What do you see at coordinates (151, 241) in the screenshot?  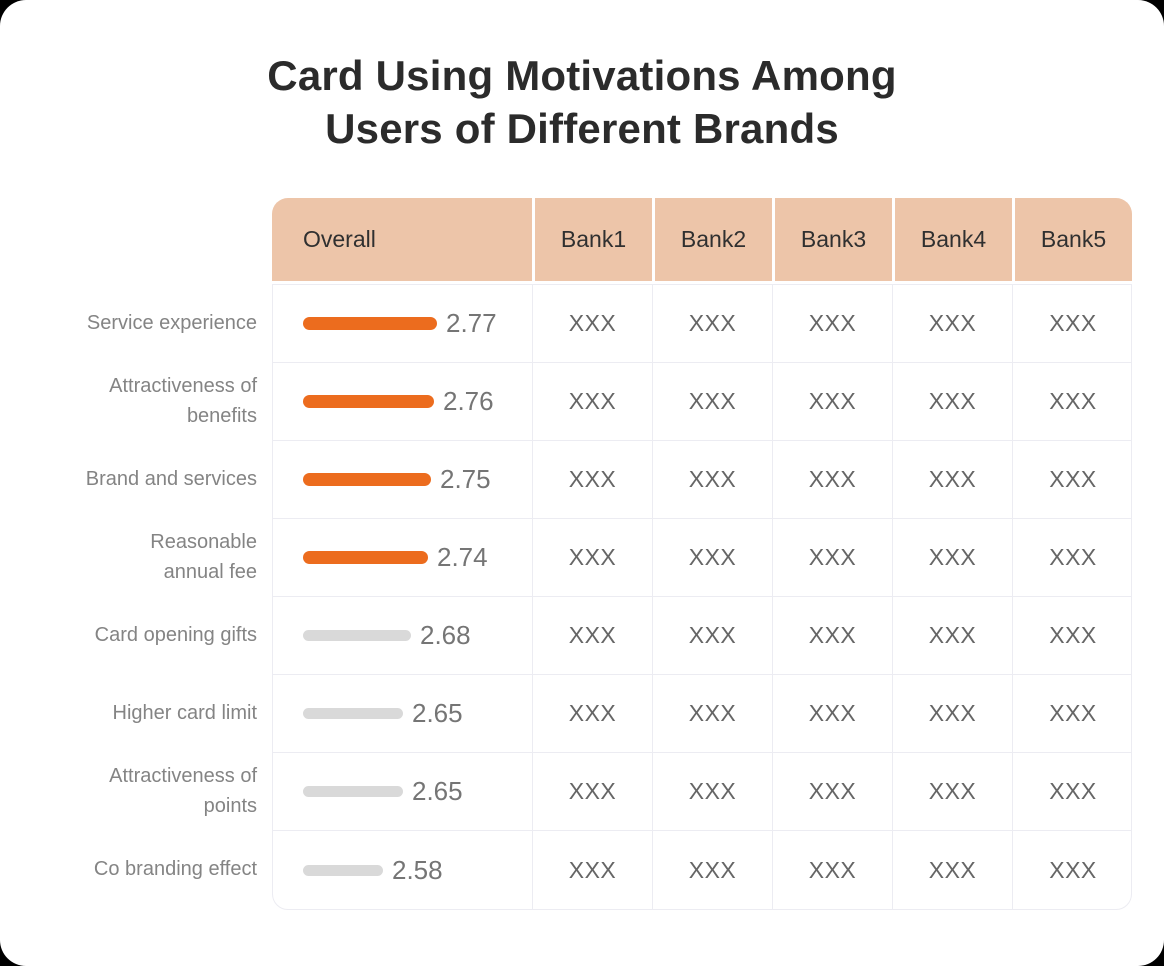 I see `corner-spacer` at bounding box center [151, 241].